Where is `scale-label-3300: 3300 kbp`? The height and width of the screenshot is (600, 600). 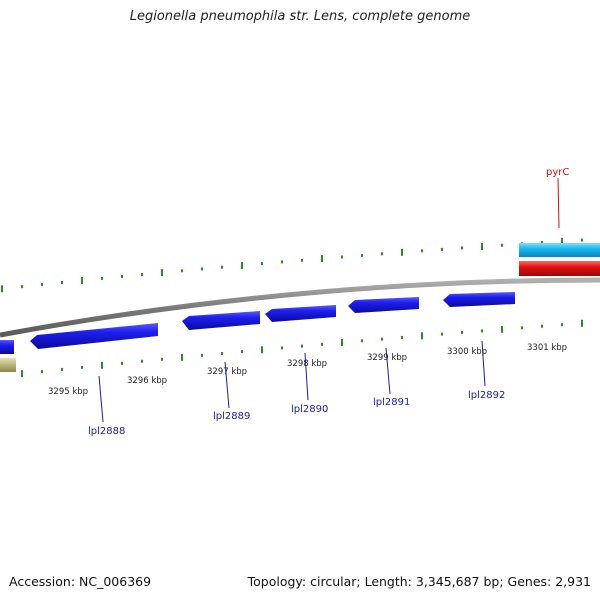 scale-label-3300: 3300 kbp is located at coordinates (467, 352).